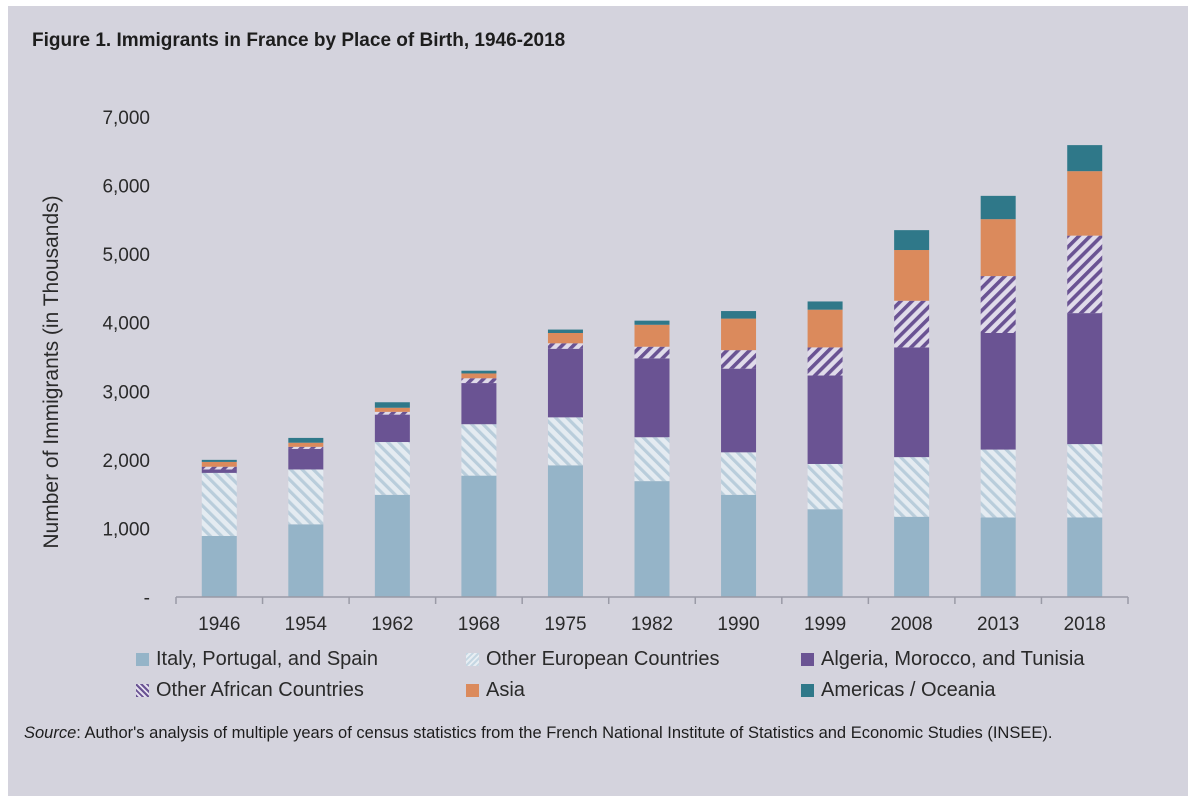 This screenshot has height=810, width=1200. What do you see at coordinates (126, 118) in the screenshot?
I see `y-tick-label: 7,000` at bounding box center [126, 118].